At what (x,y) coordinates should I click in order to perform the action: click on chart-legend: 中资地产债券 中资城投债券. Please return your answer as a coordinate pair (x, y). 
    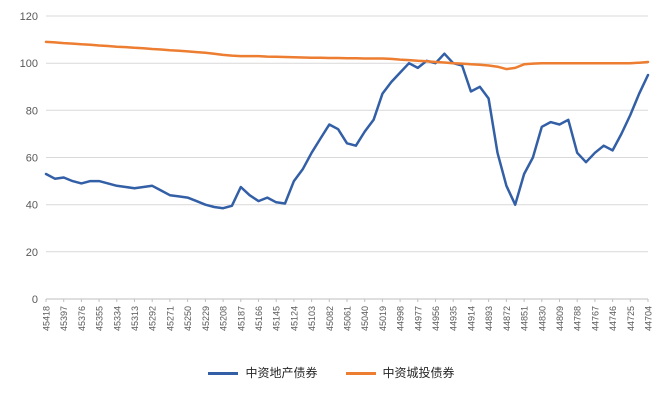
    Looking at the image, I should click on (331, 373).